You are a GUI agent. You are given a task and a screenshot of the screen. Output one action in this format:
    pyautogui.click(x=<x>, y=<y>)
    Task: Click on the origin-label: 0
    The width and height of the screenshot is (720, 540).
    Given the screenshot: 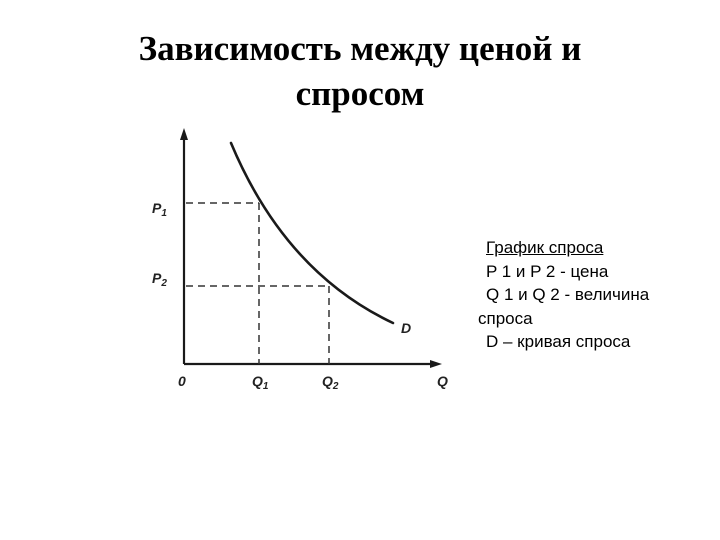 What is the action you would take?
    pyautogui.click(x=182, y=381)
    